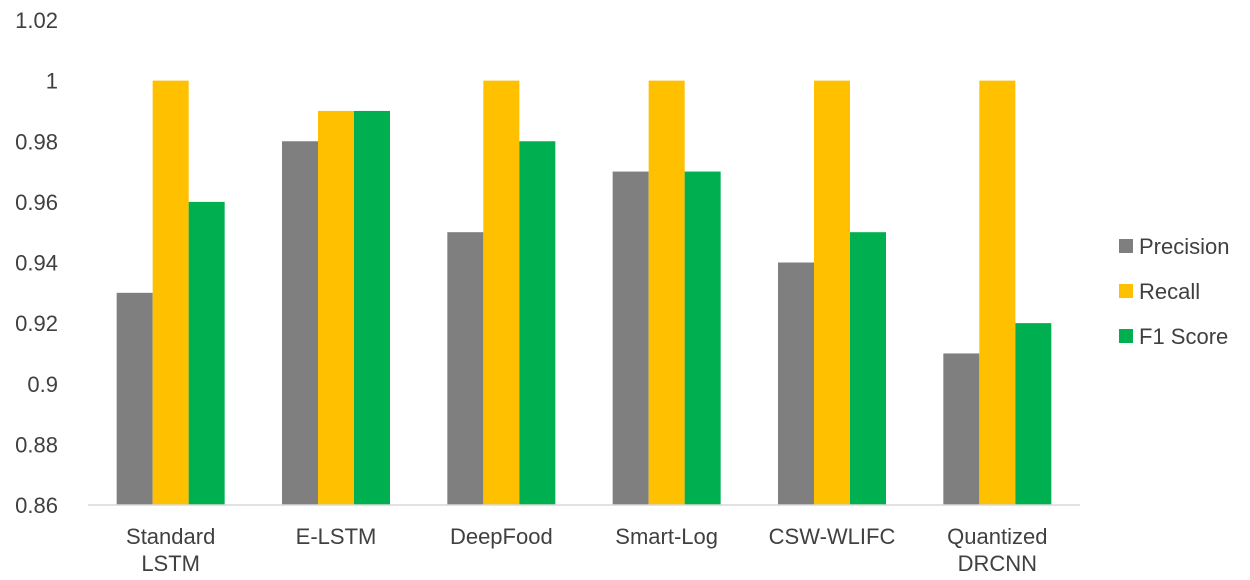 This screenshot has height=580, width=1250. What do you see at coordinates (1184, 246) in the screenshot?
I see `legend-label: Precision` at bounding box center [1184, 246].